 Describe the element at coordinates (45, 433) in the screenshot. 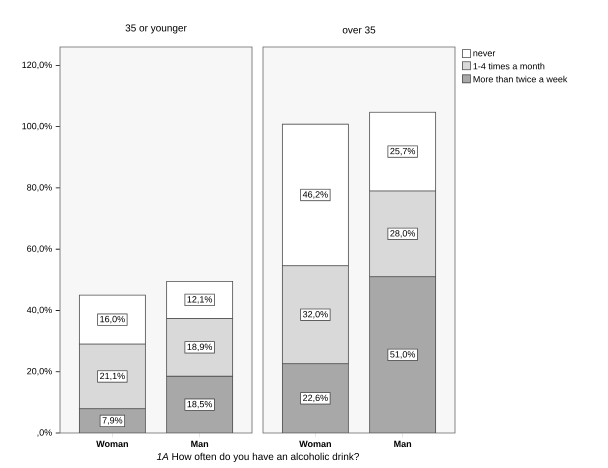

I see `y-tick-label: ,0%` at that location.